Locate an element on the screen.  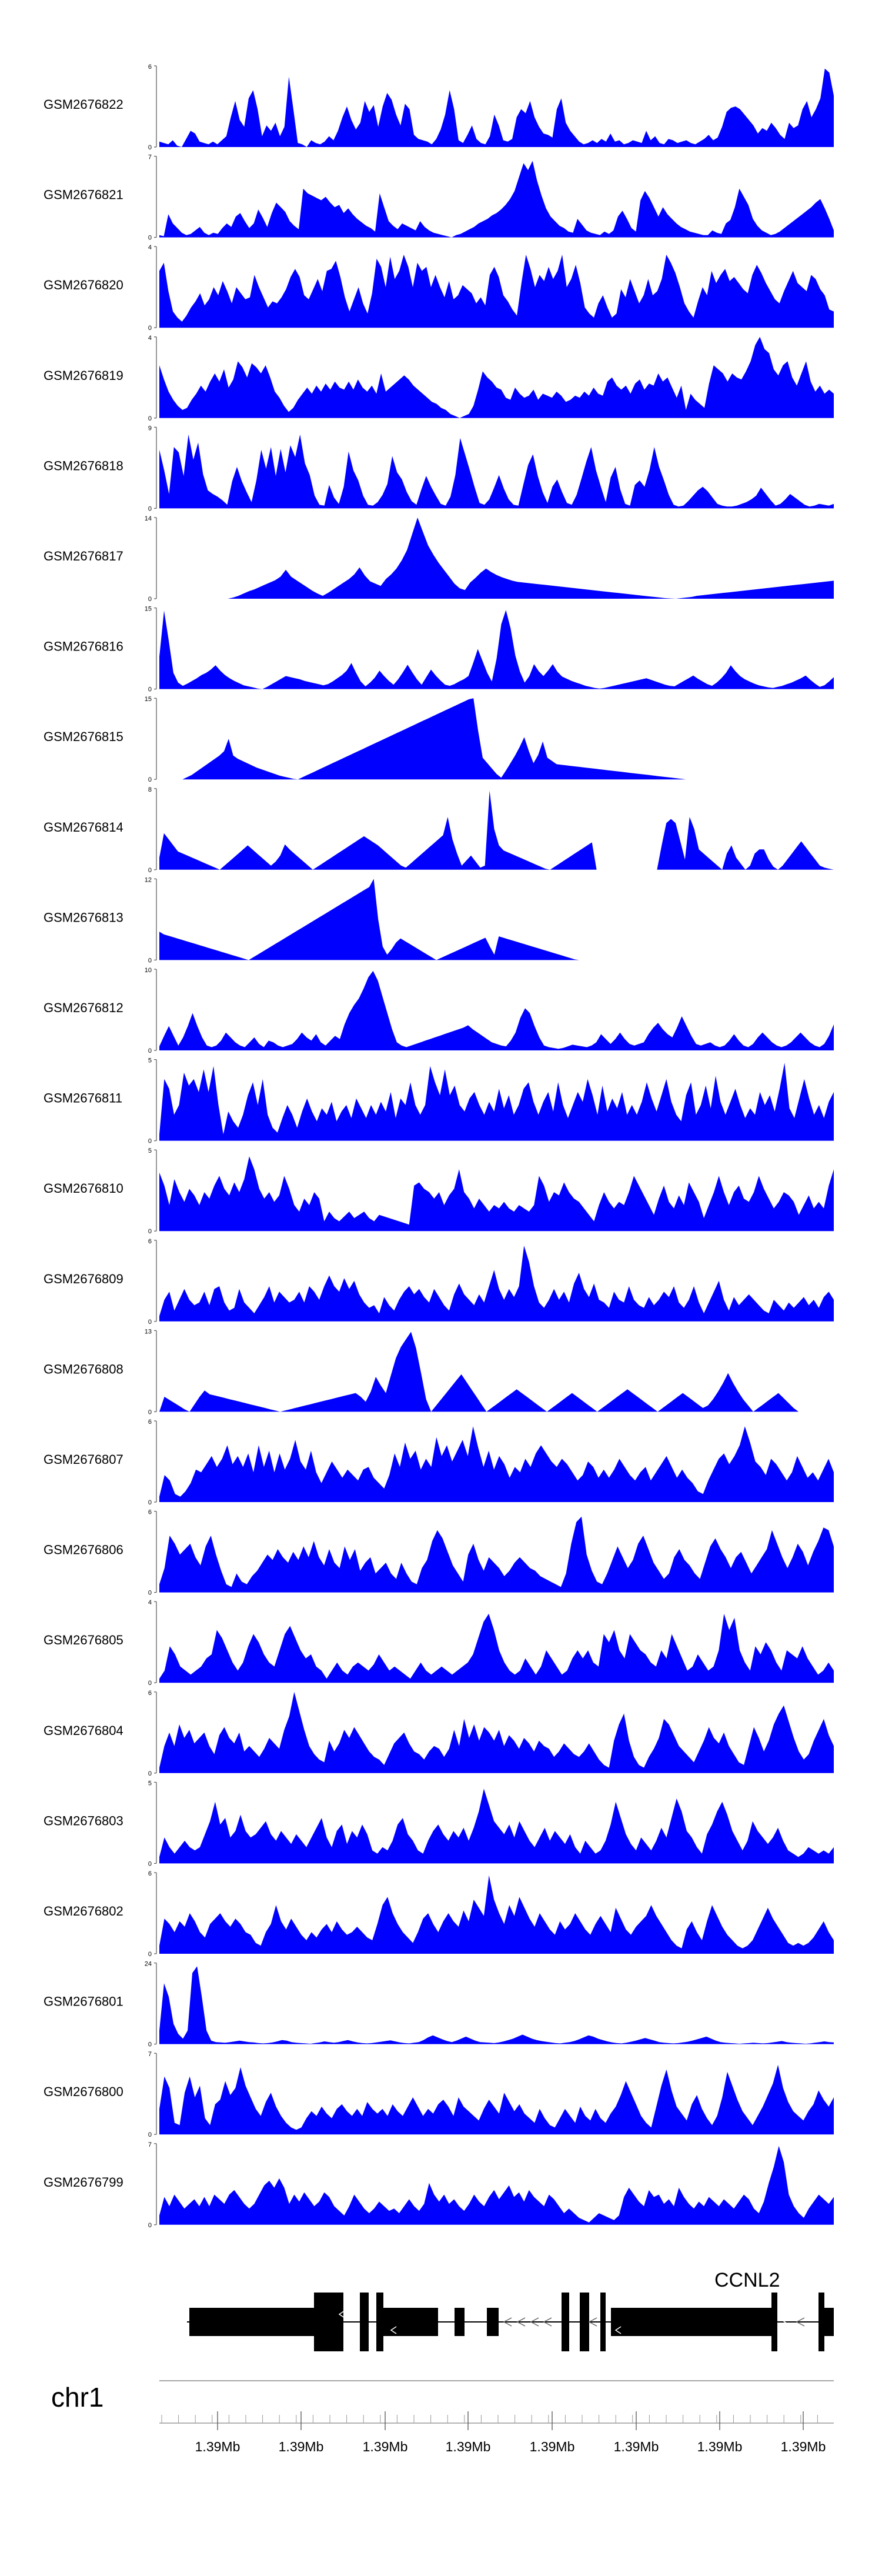
track-label: GSM2676821 is located at coordinates (83, 195).